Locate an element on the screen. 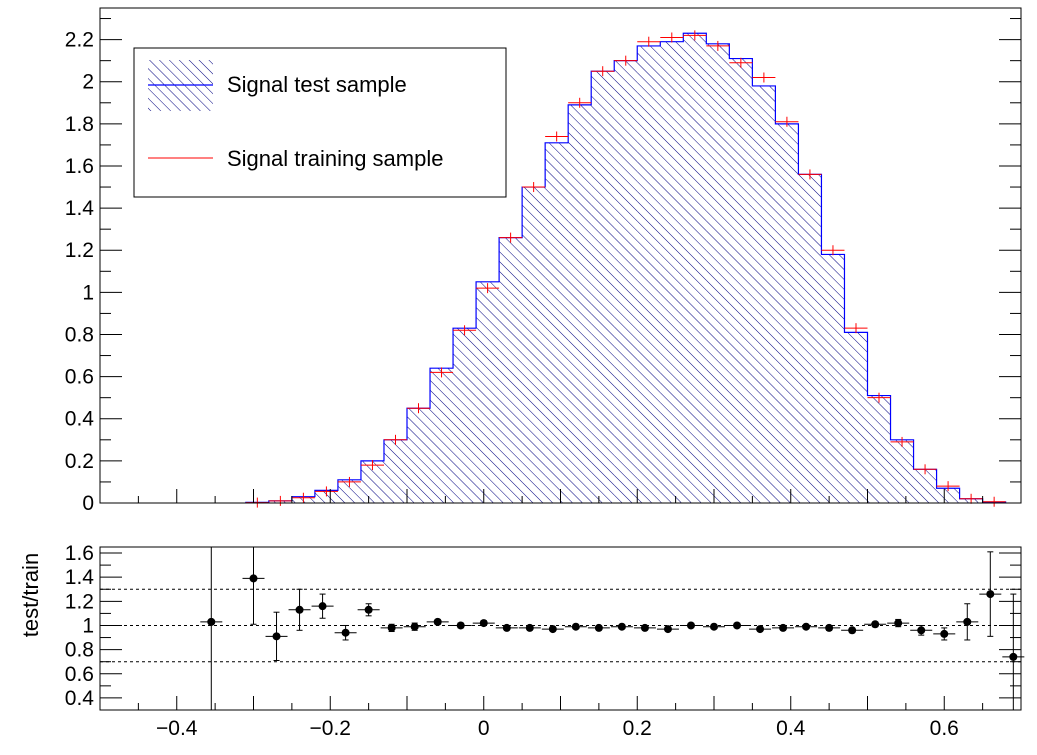  x-tick-label: 0 is located at coordinates (484, 728).